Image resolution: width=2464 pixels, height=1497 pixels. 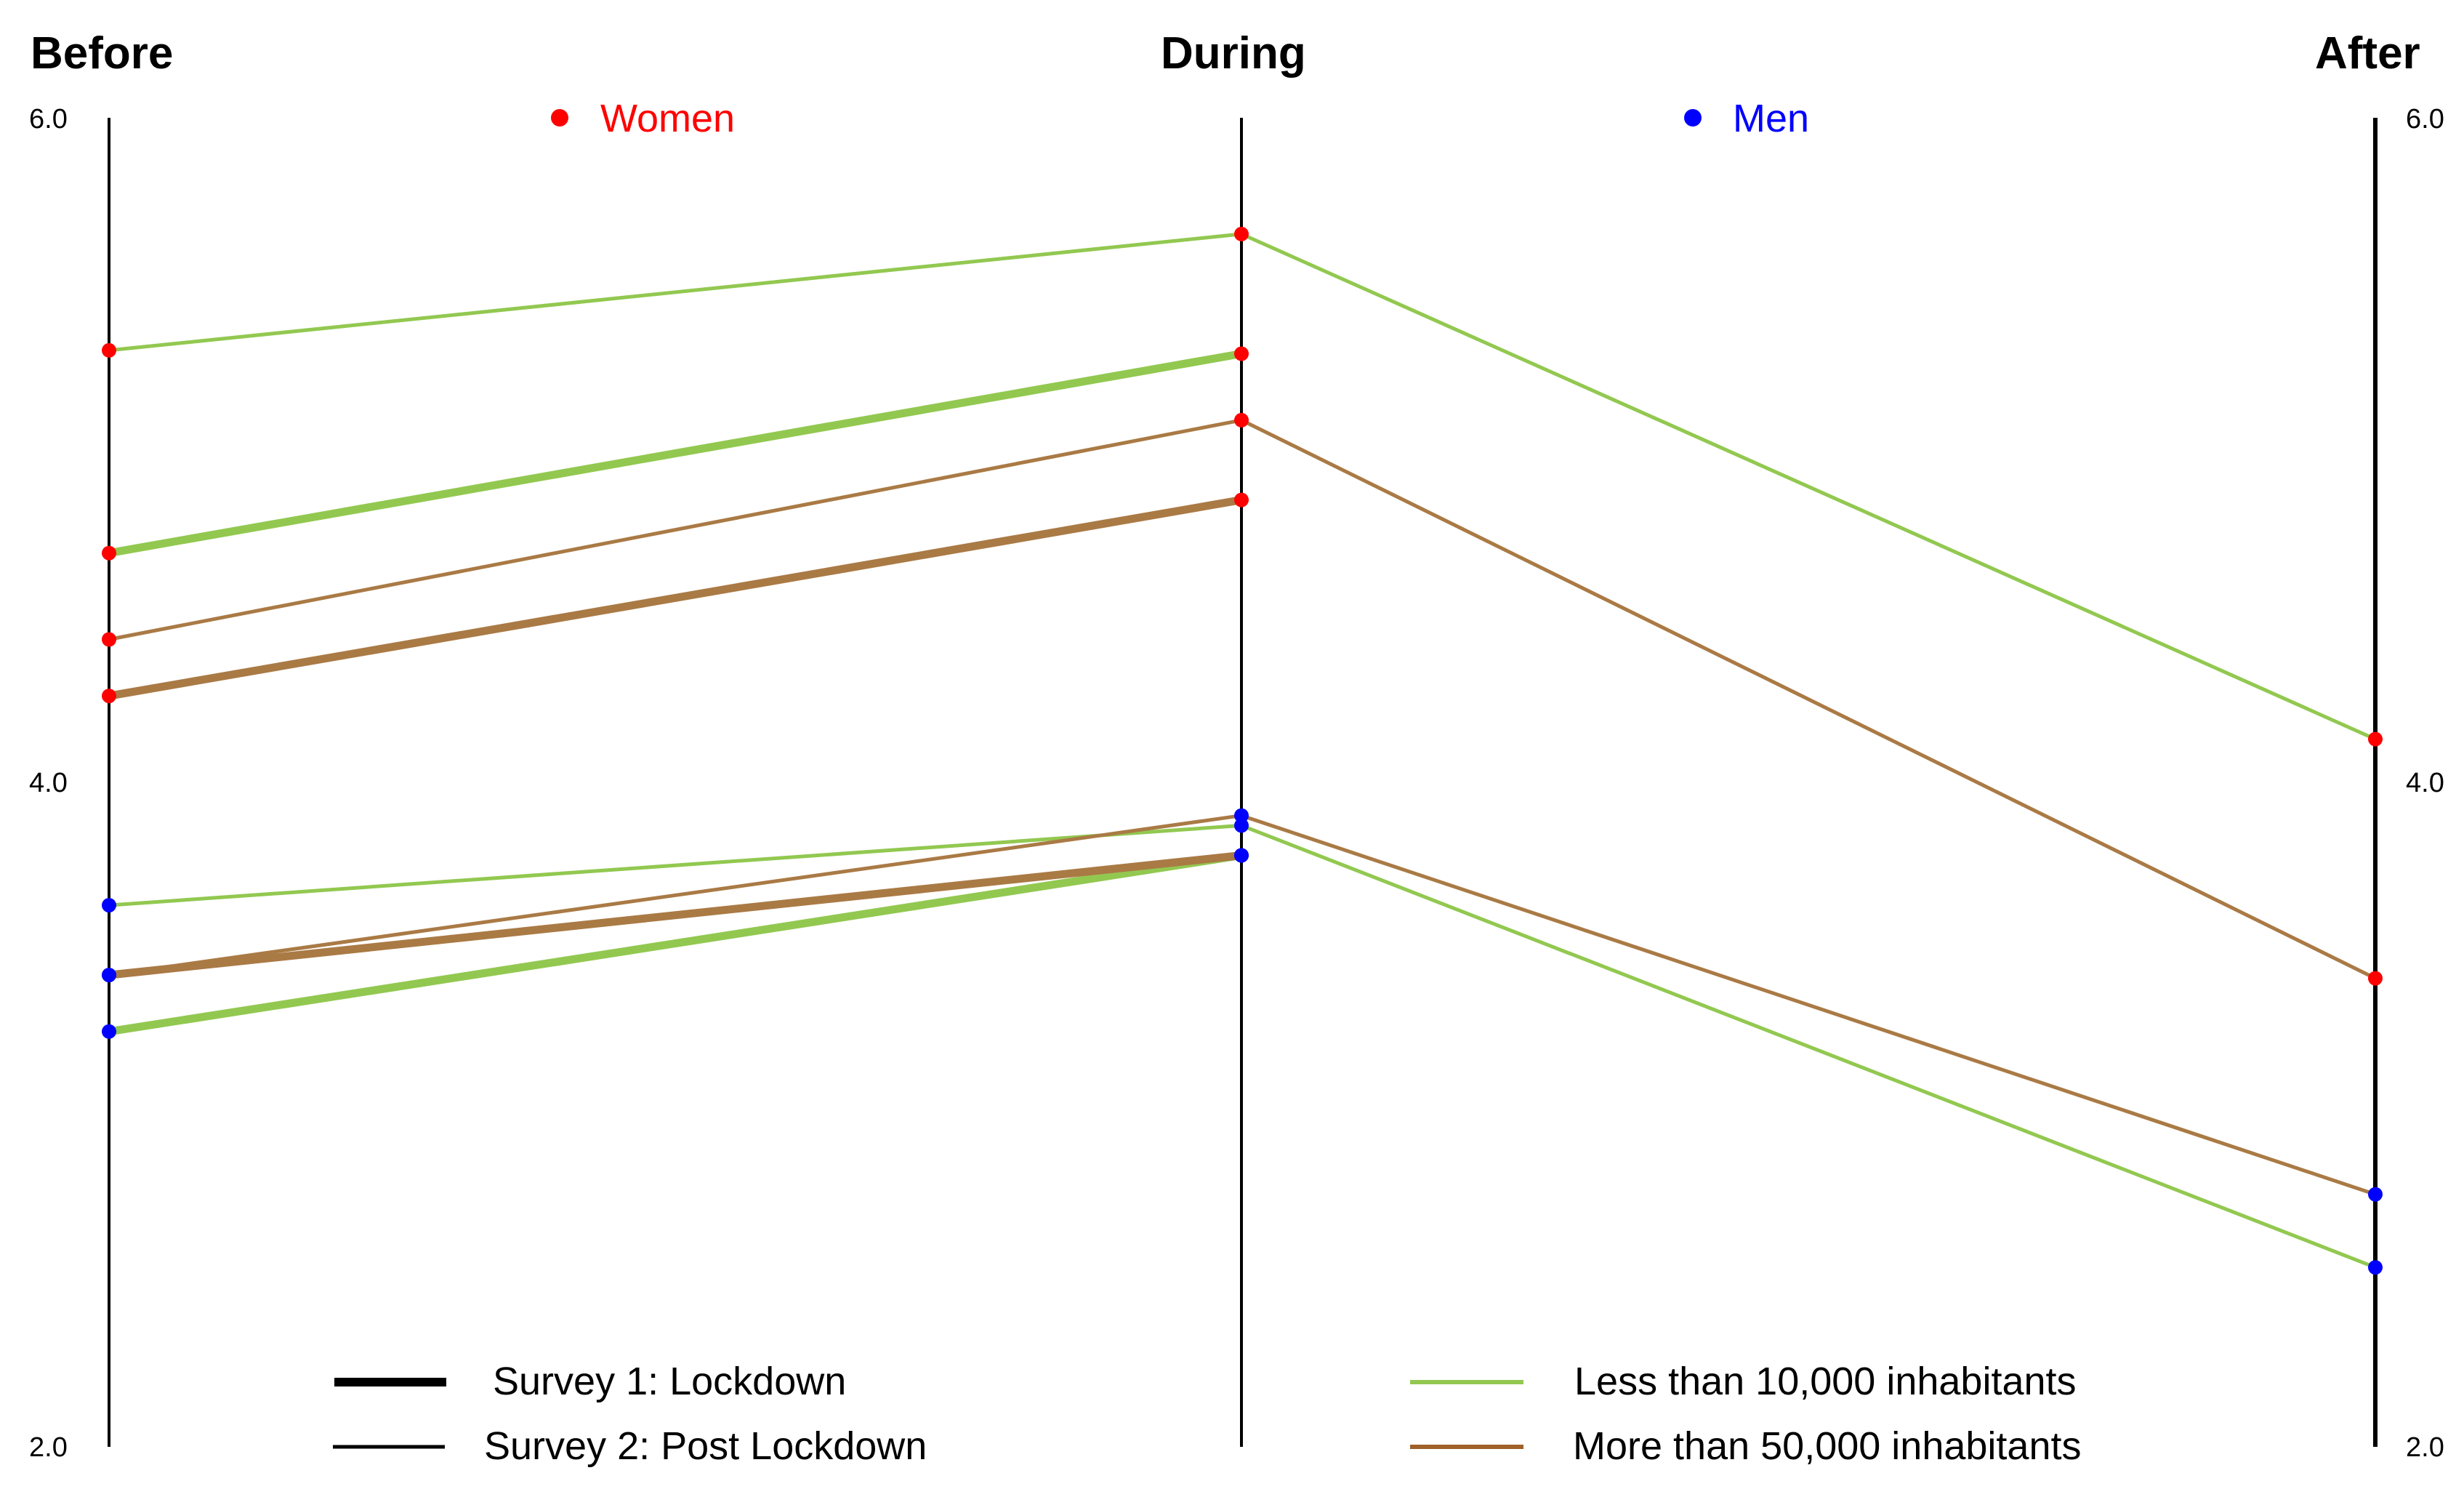 What do you see at coordinates (109, 905) in the screenshot?
I see `data-point-men-less_10k-post-before` at bounding box center [109, 905].